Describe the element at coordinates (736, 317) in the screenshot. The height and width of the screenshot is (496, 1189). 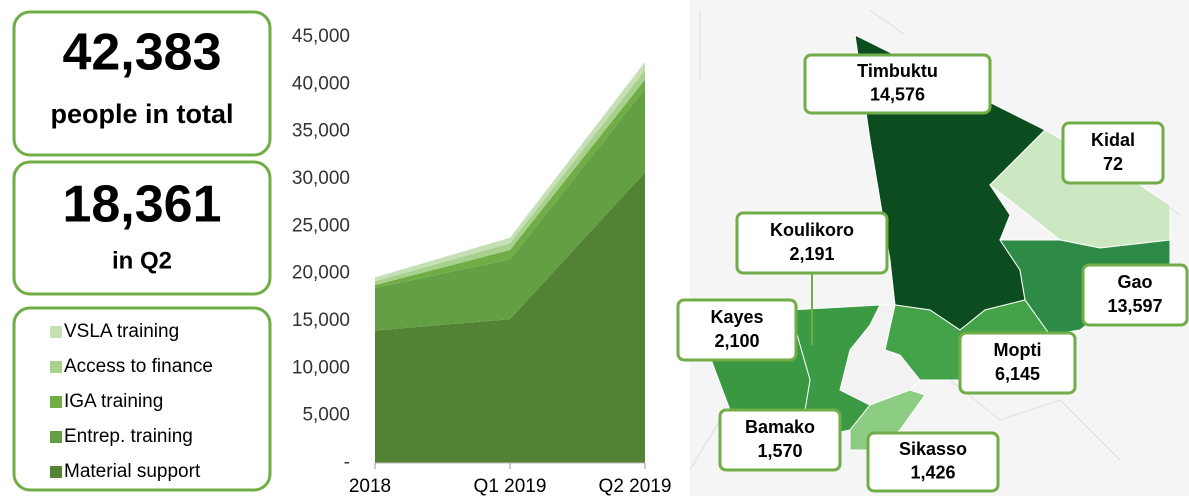
I see `region-name: Kayes` at that location.